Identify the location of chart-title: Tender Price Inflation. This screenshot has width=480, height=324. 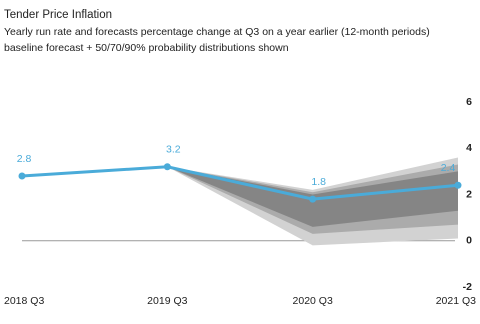
(58, 15).